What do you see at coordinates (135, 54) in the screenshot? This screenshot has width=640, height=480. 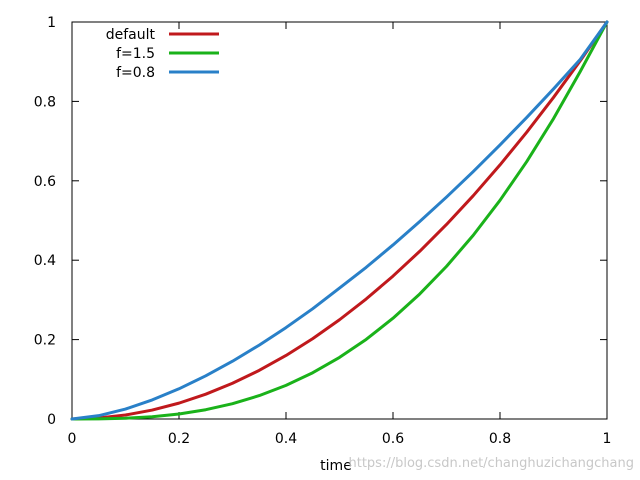 I see `legend-label-f-1-5: f=1.5` at bounding box center [135, 54].